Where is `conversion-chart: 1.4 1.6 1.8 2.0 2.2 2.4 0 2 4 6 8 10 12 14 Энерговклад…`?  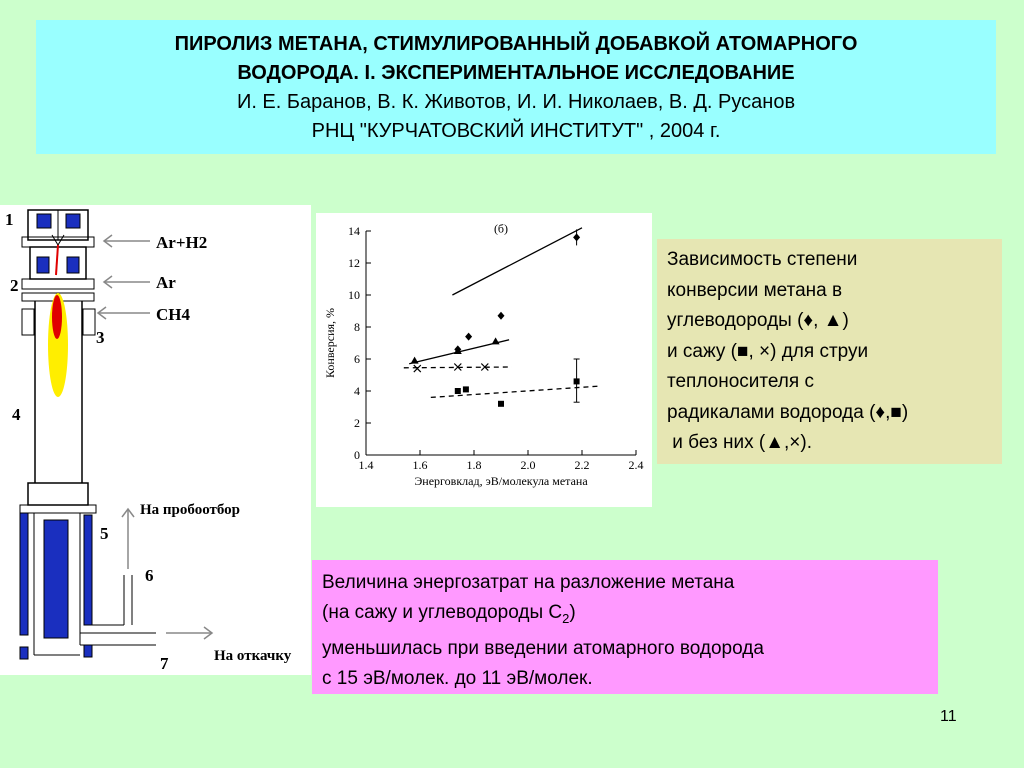
conversion-chart: 1.4 1.6 1.8 2.0 2.2 2.4 0 2 4 6 8 10 12 14 Энерговклад… is located at coordinates (484, 360).